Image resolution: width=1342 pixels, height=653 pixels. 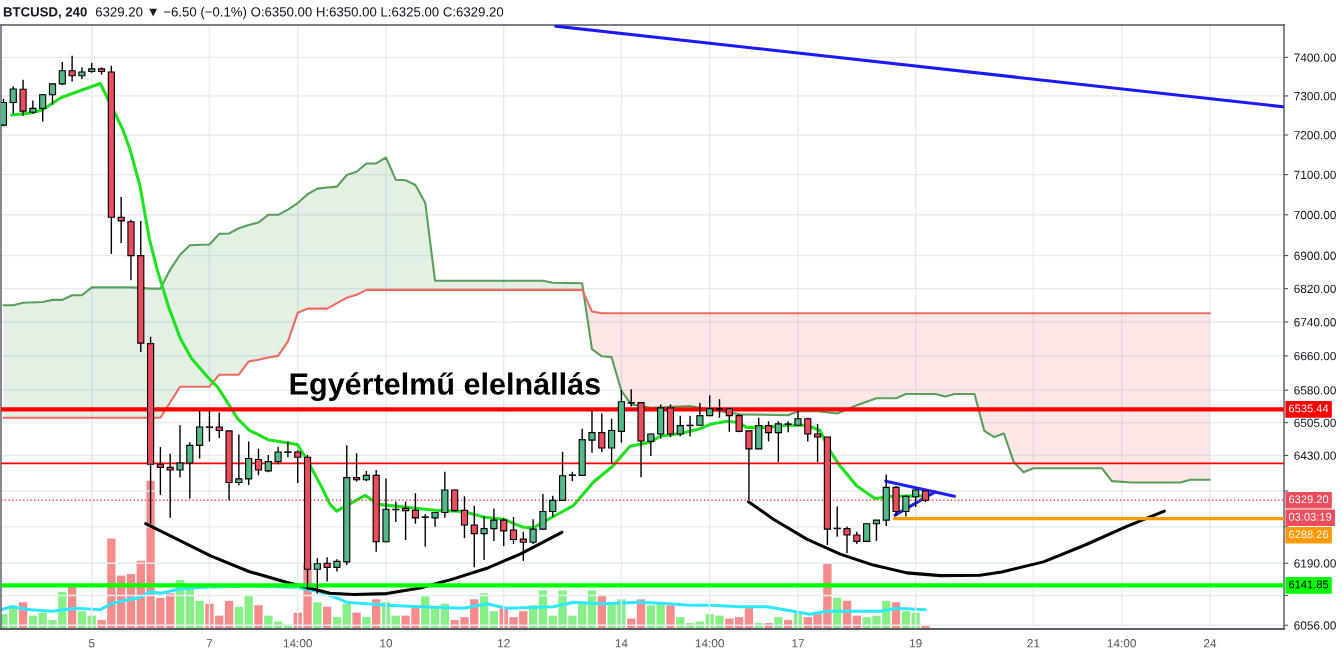 What do you see at coordinates (209, 643) in the screenshot?
I see `x-tick-label: 7` at bounding box center [209, 643].